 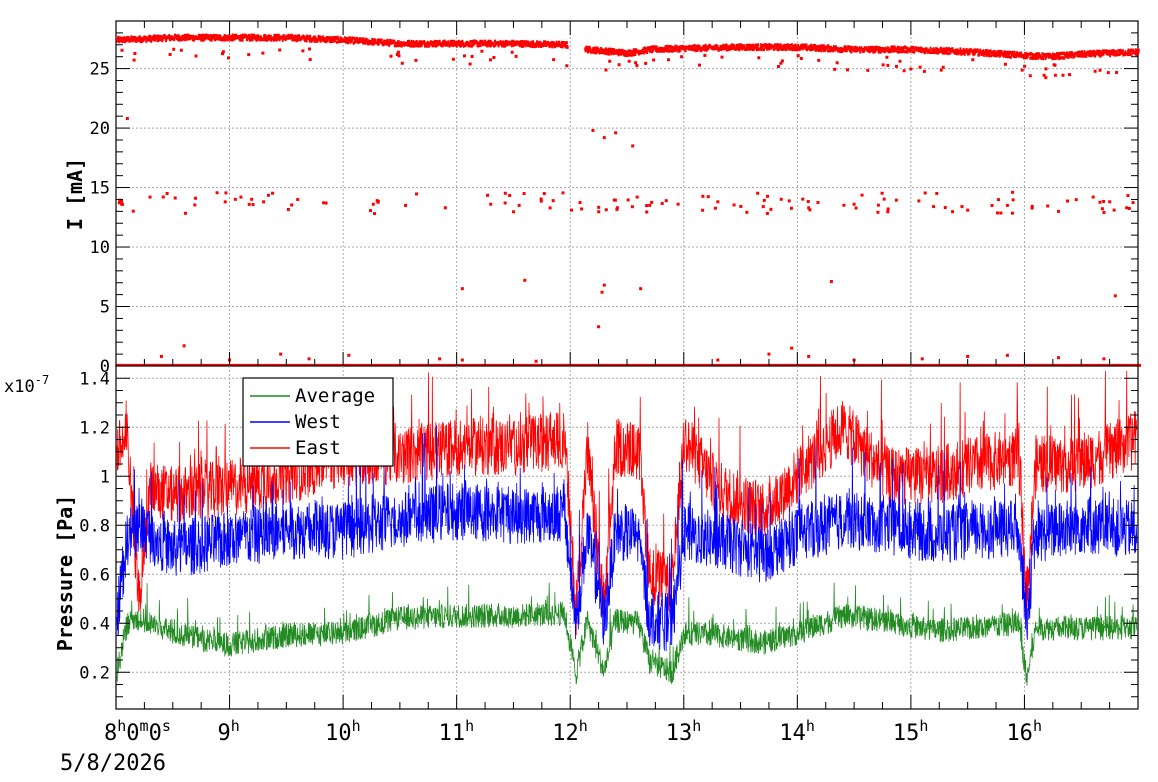 What do you see at coordinates (94, 624) in the screenshot?
I see `y-tick-label: 0.4` at bounding box center [94, 624].